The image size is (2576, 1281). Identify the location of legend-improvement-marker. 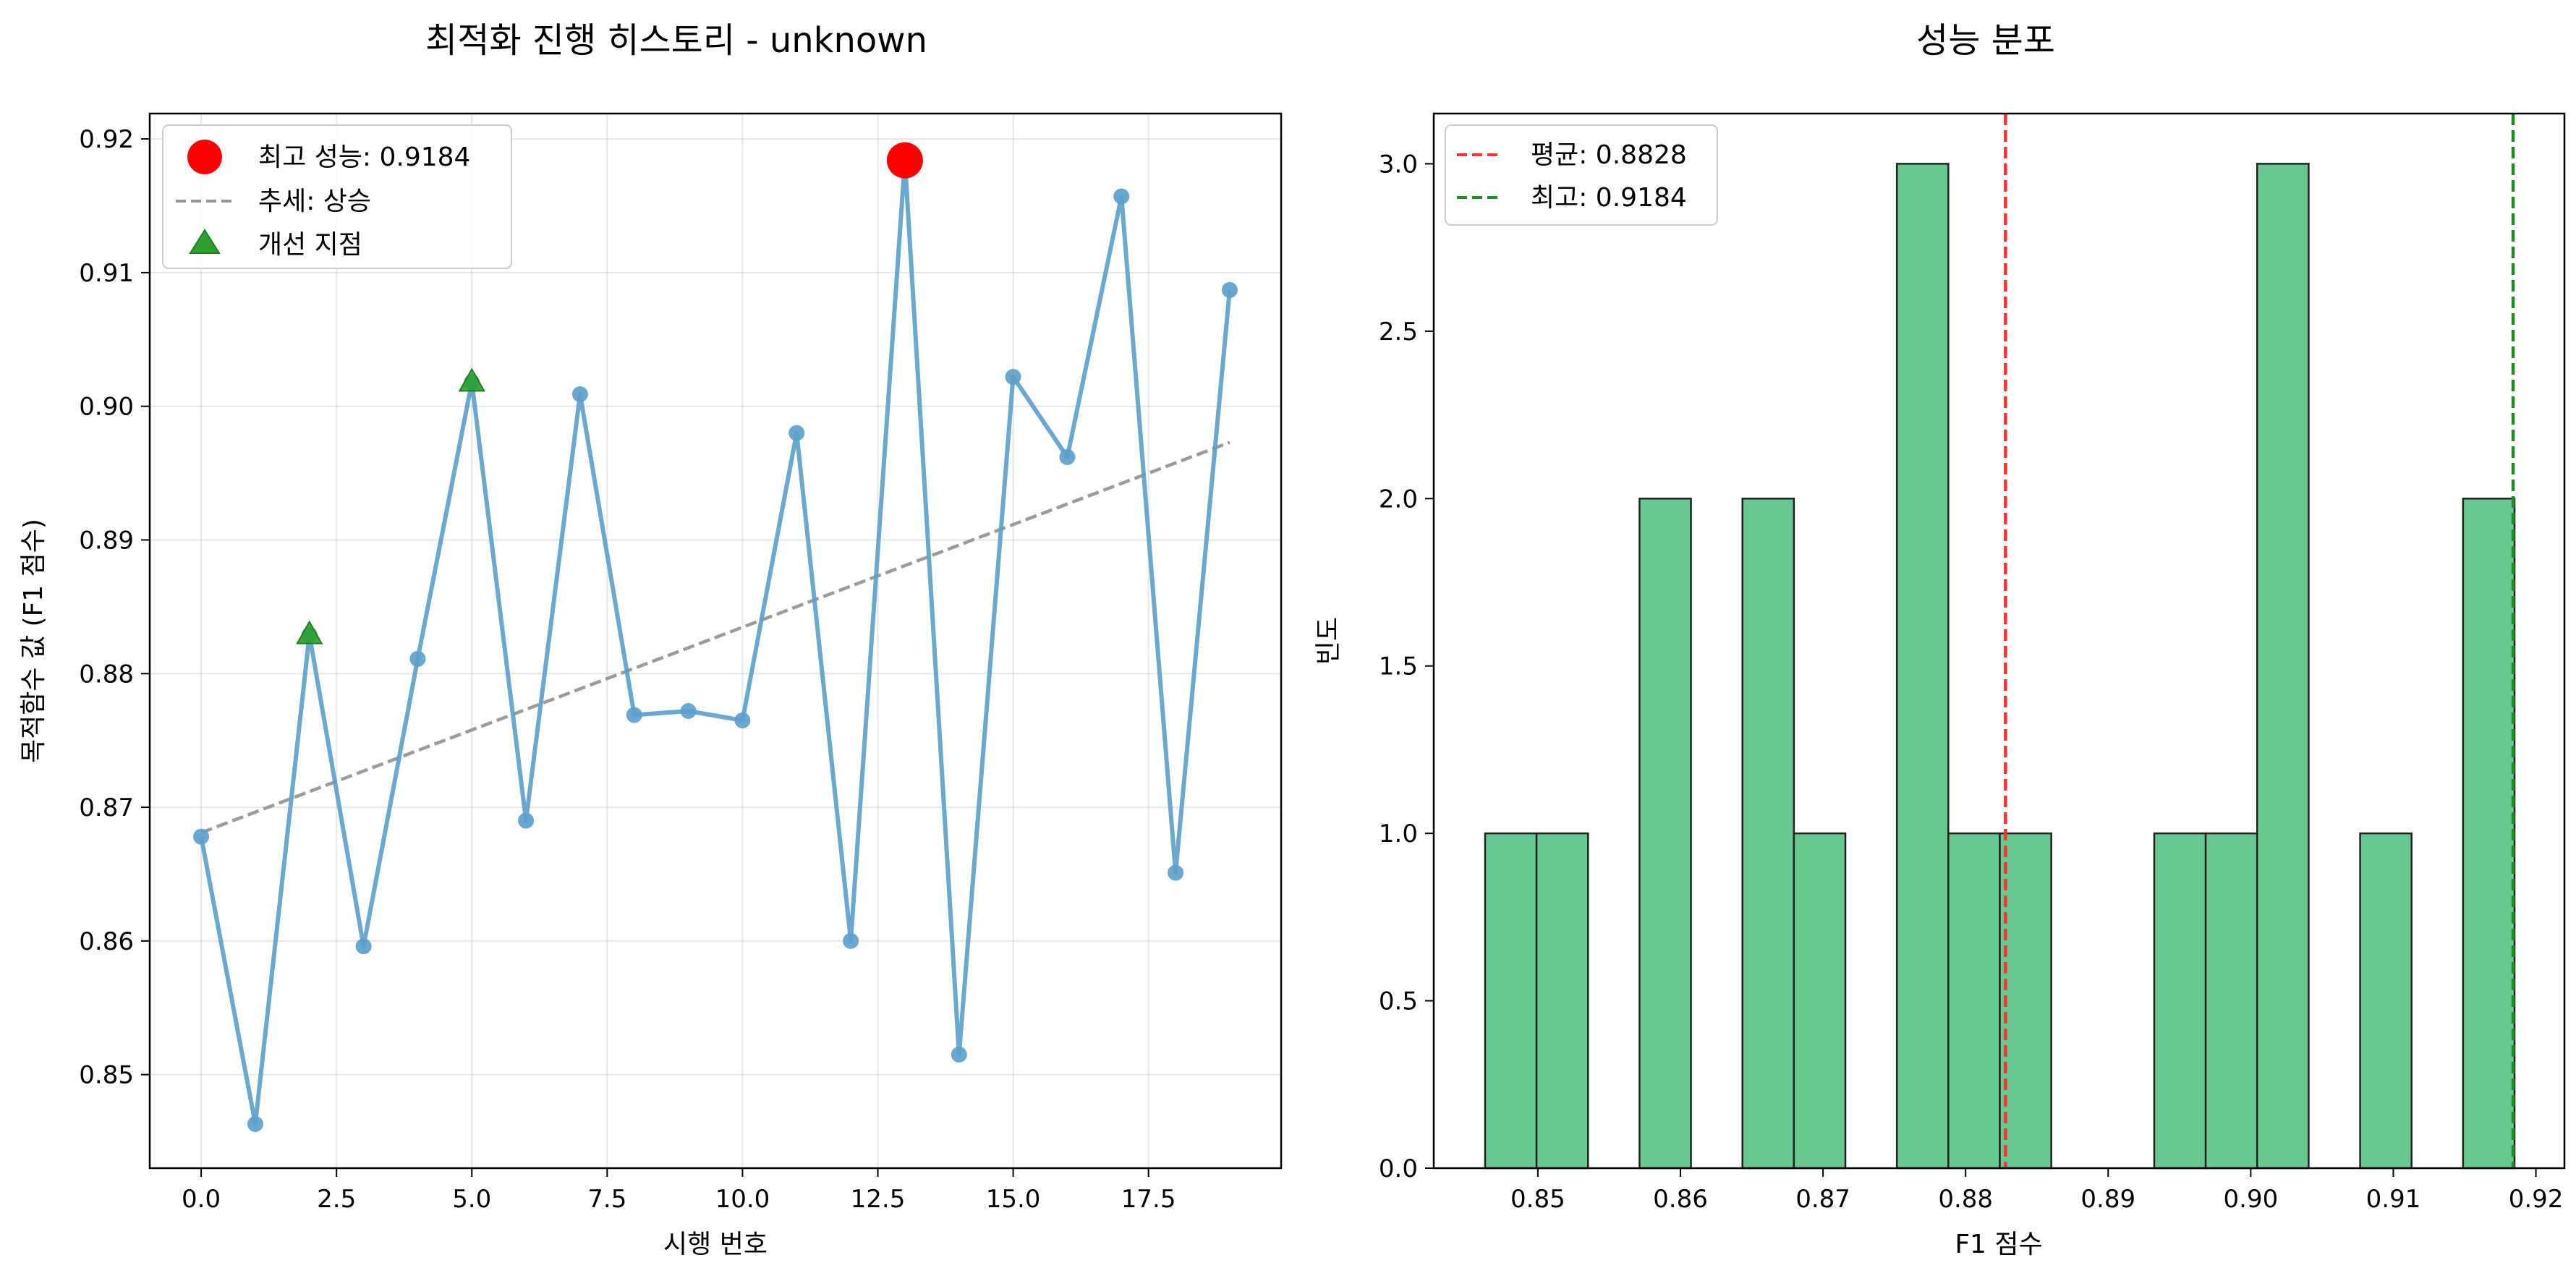
(205, 241).